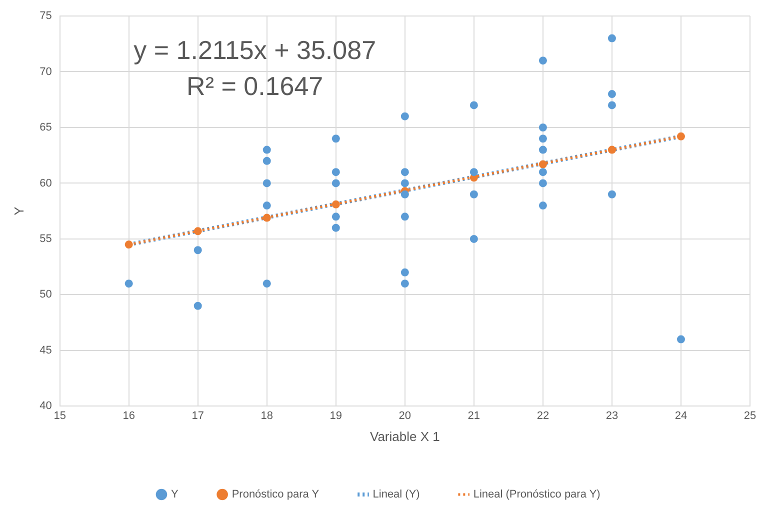 The image size is (772, 514). I want to click on y-tick-label: 70, so click(46, 72).